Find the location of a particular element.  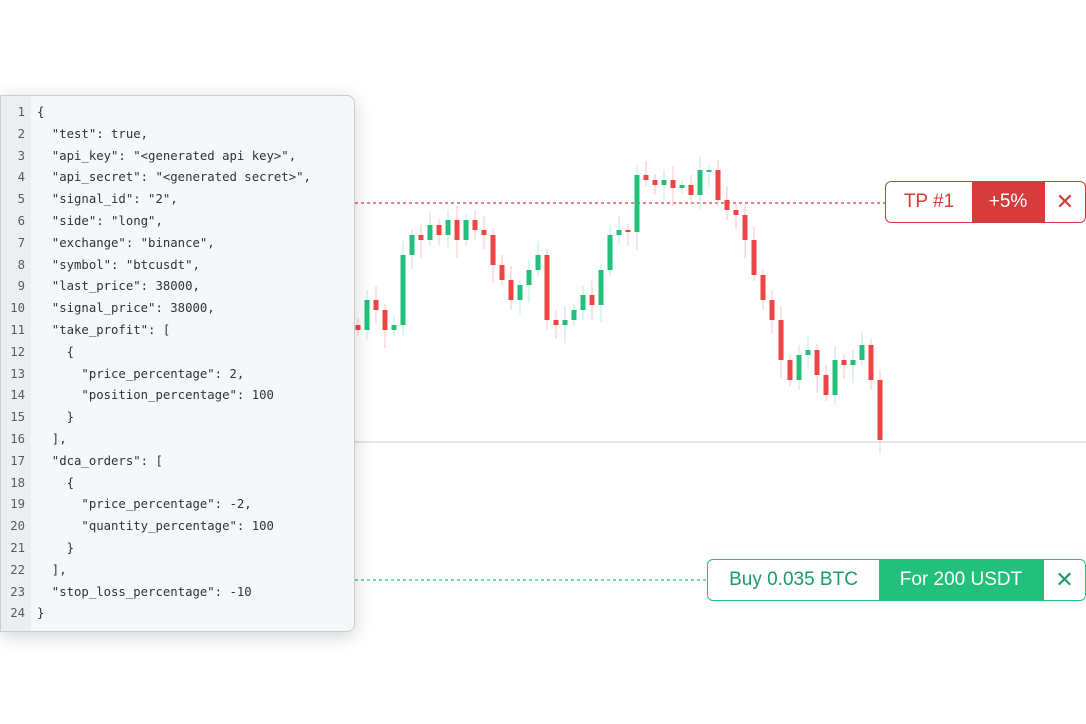

line-number: 4 is located at coordinates (21, 177).